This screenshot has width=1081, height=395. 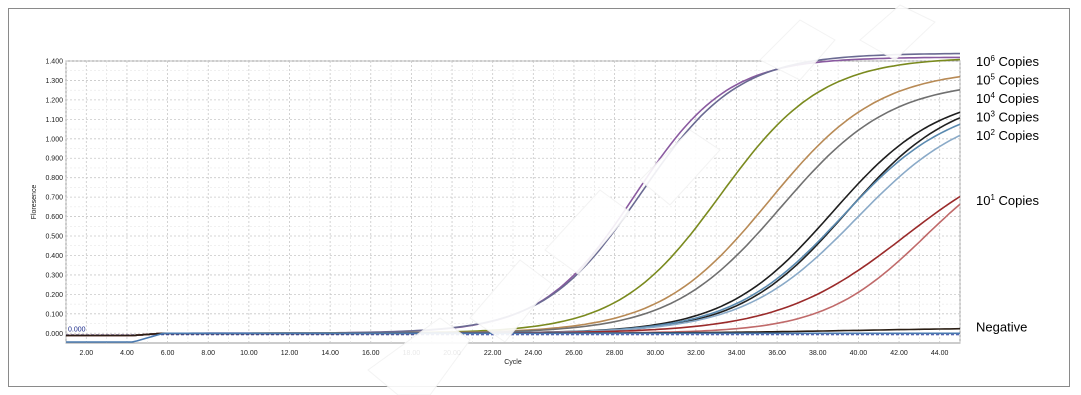 What do you see at coordinates (493, 353) in the screenshot?
I see `x-tick-label: 22.00` at bounding box center [493, 353].